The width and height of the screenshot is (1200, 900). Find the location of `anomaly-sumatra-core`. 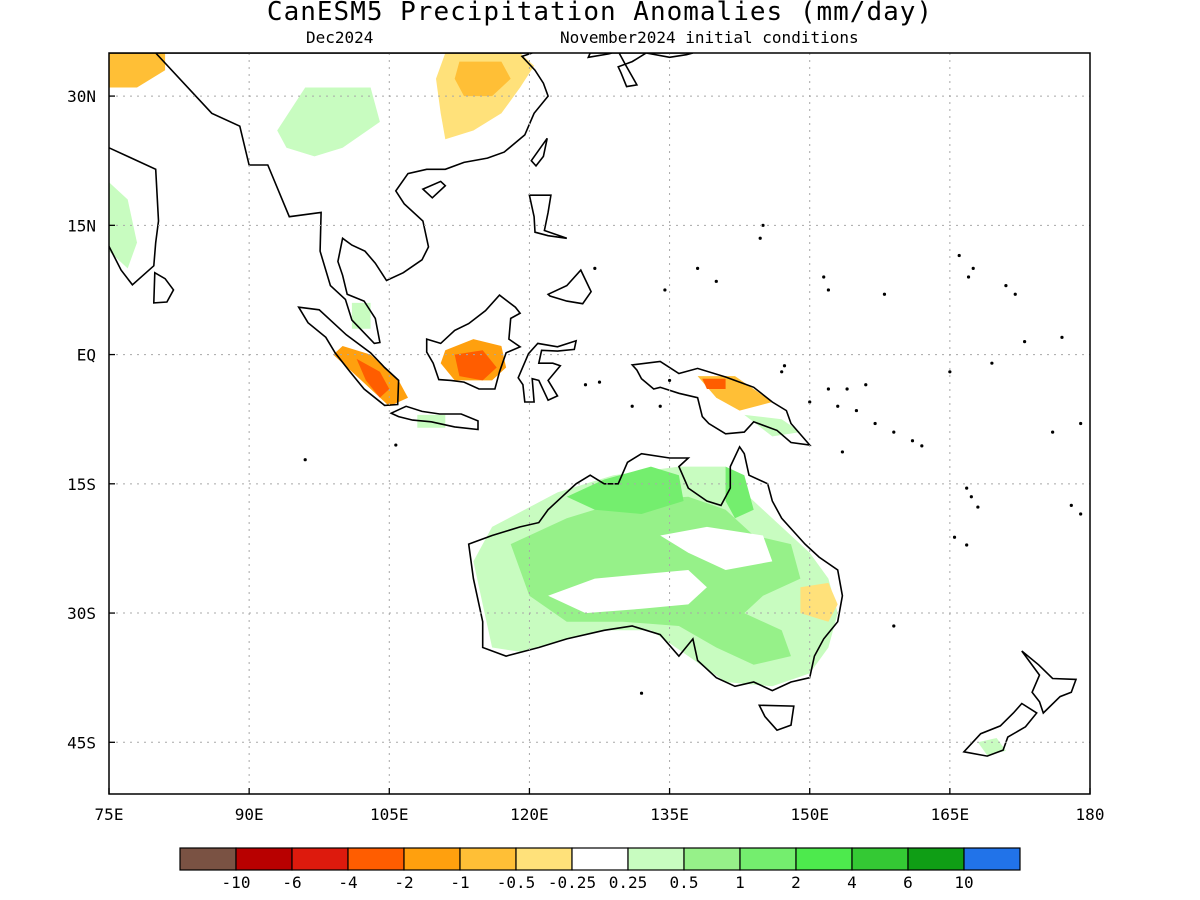

anomaly-sumatra-core is located at coordinates (373, 378).